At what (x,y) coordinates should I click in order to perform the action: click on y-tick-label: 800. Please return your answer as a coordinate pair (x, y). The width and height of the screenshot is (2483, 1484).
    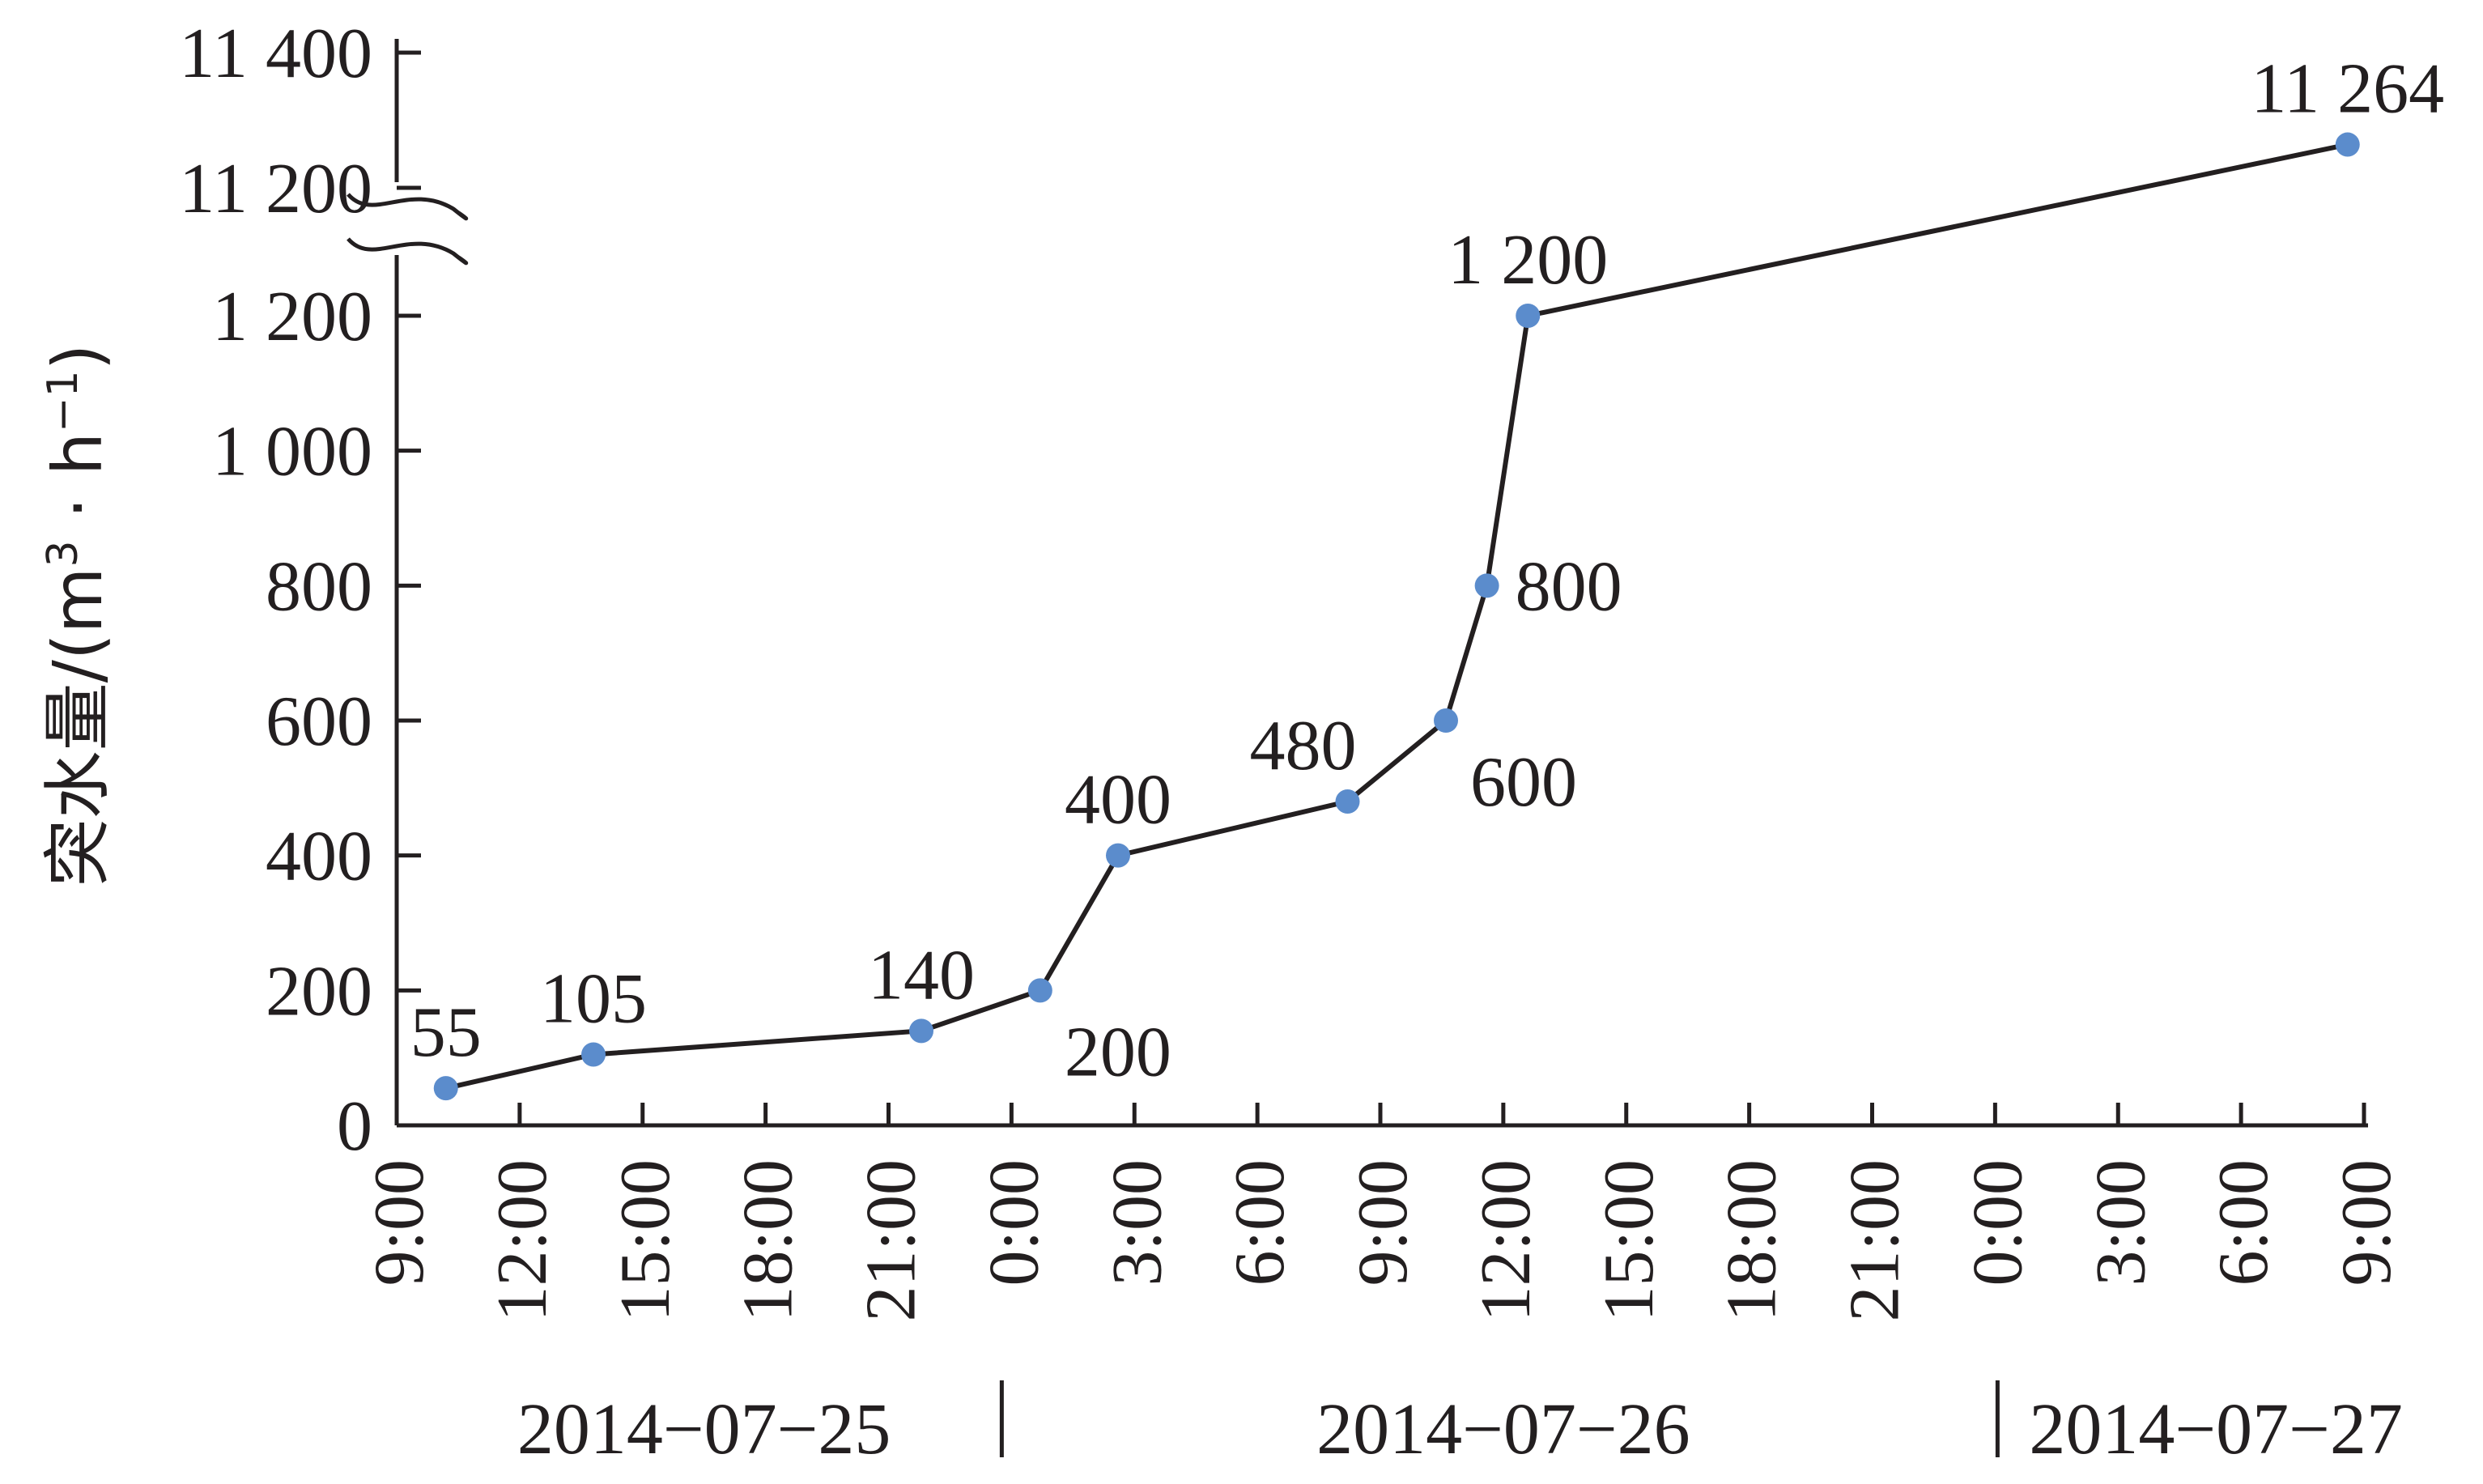
    Looking at the image, I should click on (319, 586).